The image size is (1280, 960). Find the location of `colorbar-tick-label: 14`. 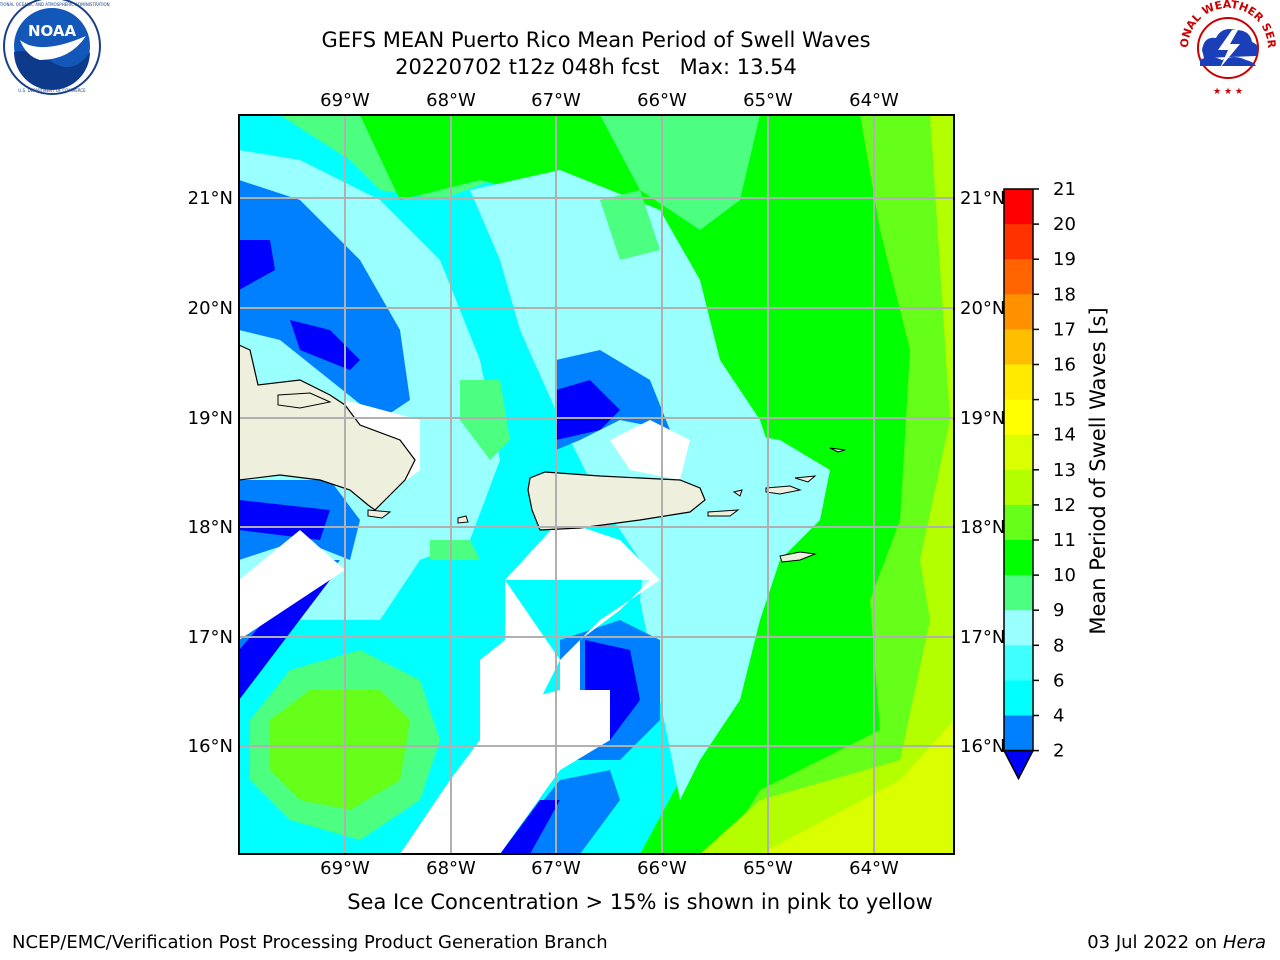

colorbar-tick-label: 14 is located at coordinates (1064, 435).